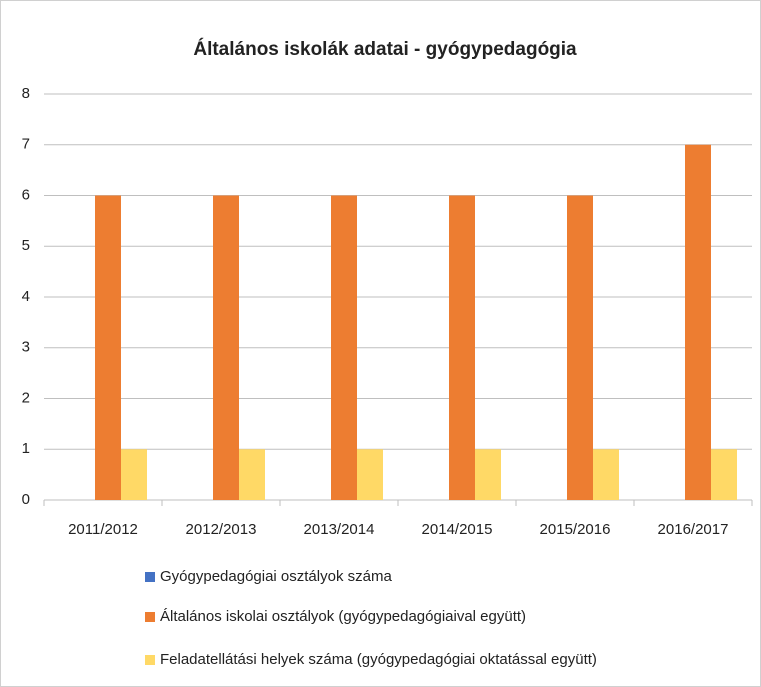 Image resolution: width=761 pixels, height=687 pixels. I want to click on y-tick-label: 0, so click(26, 499).